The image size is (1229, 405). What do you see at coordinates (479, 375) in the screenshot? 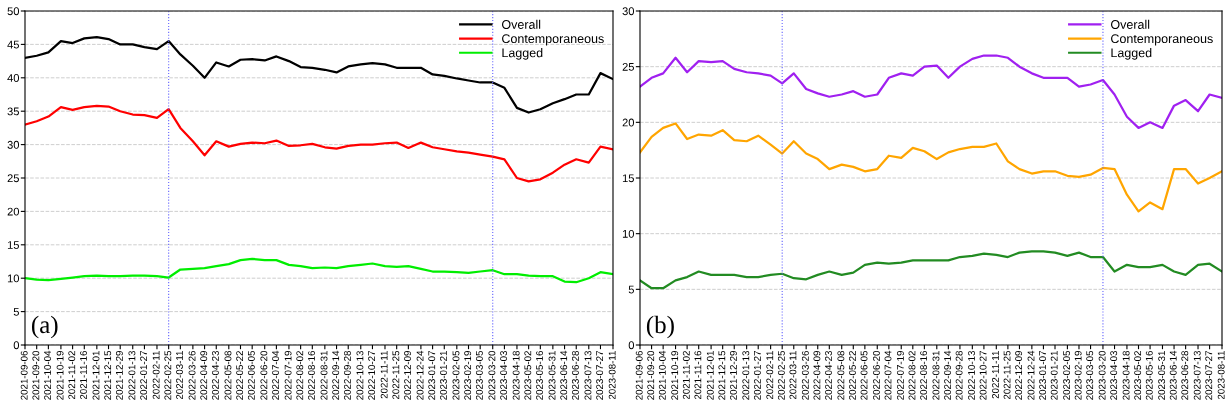
I see `x-tick-label: 2023-03-05` at bounding box center [479, 375].